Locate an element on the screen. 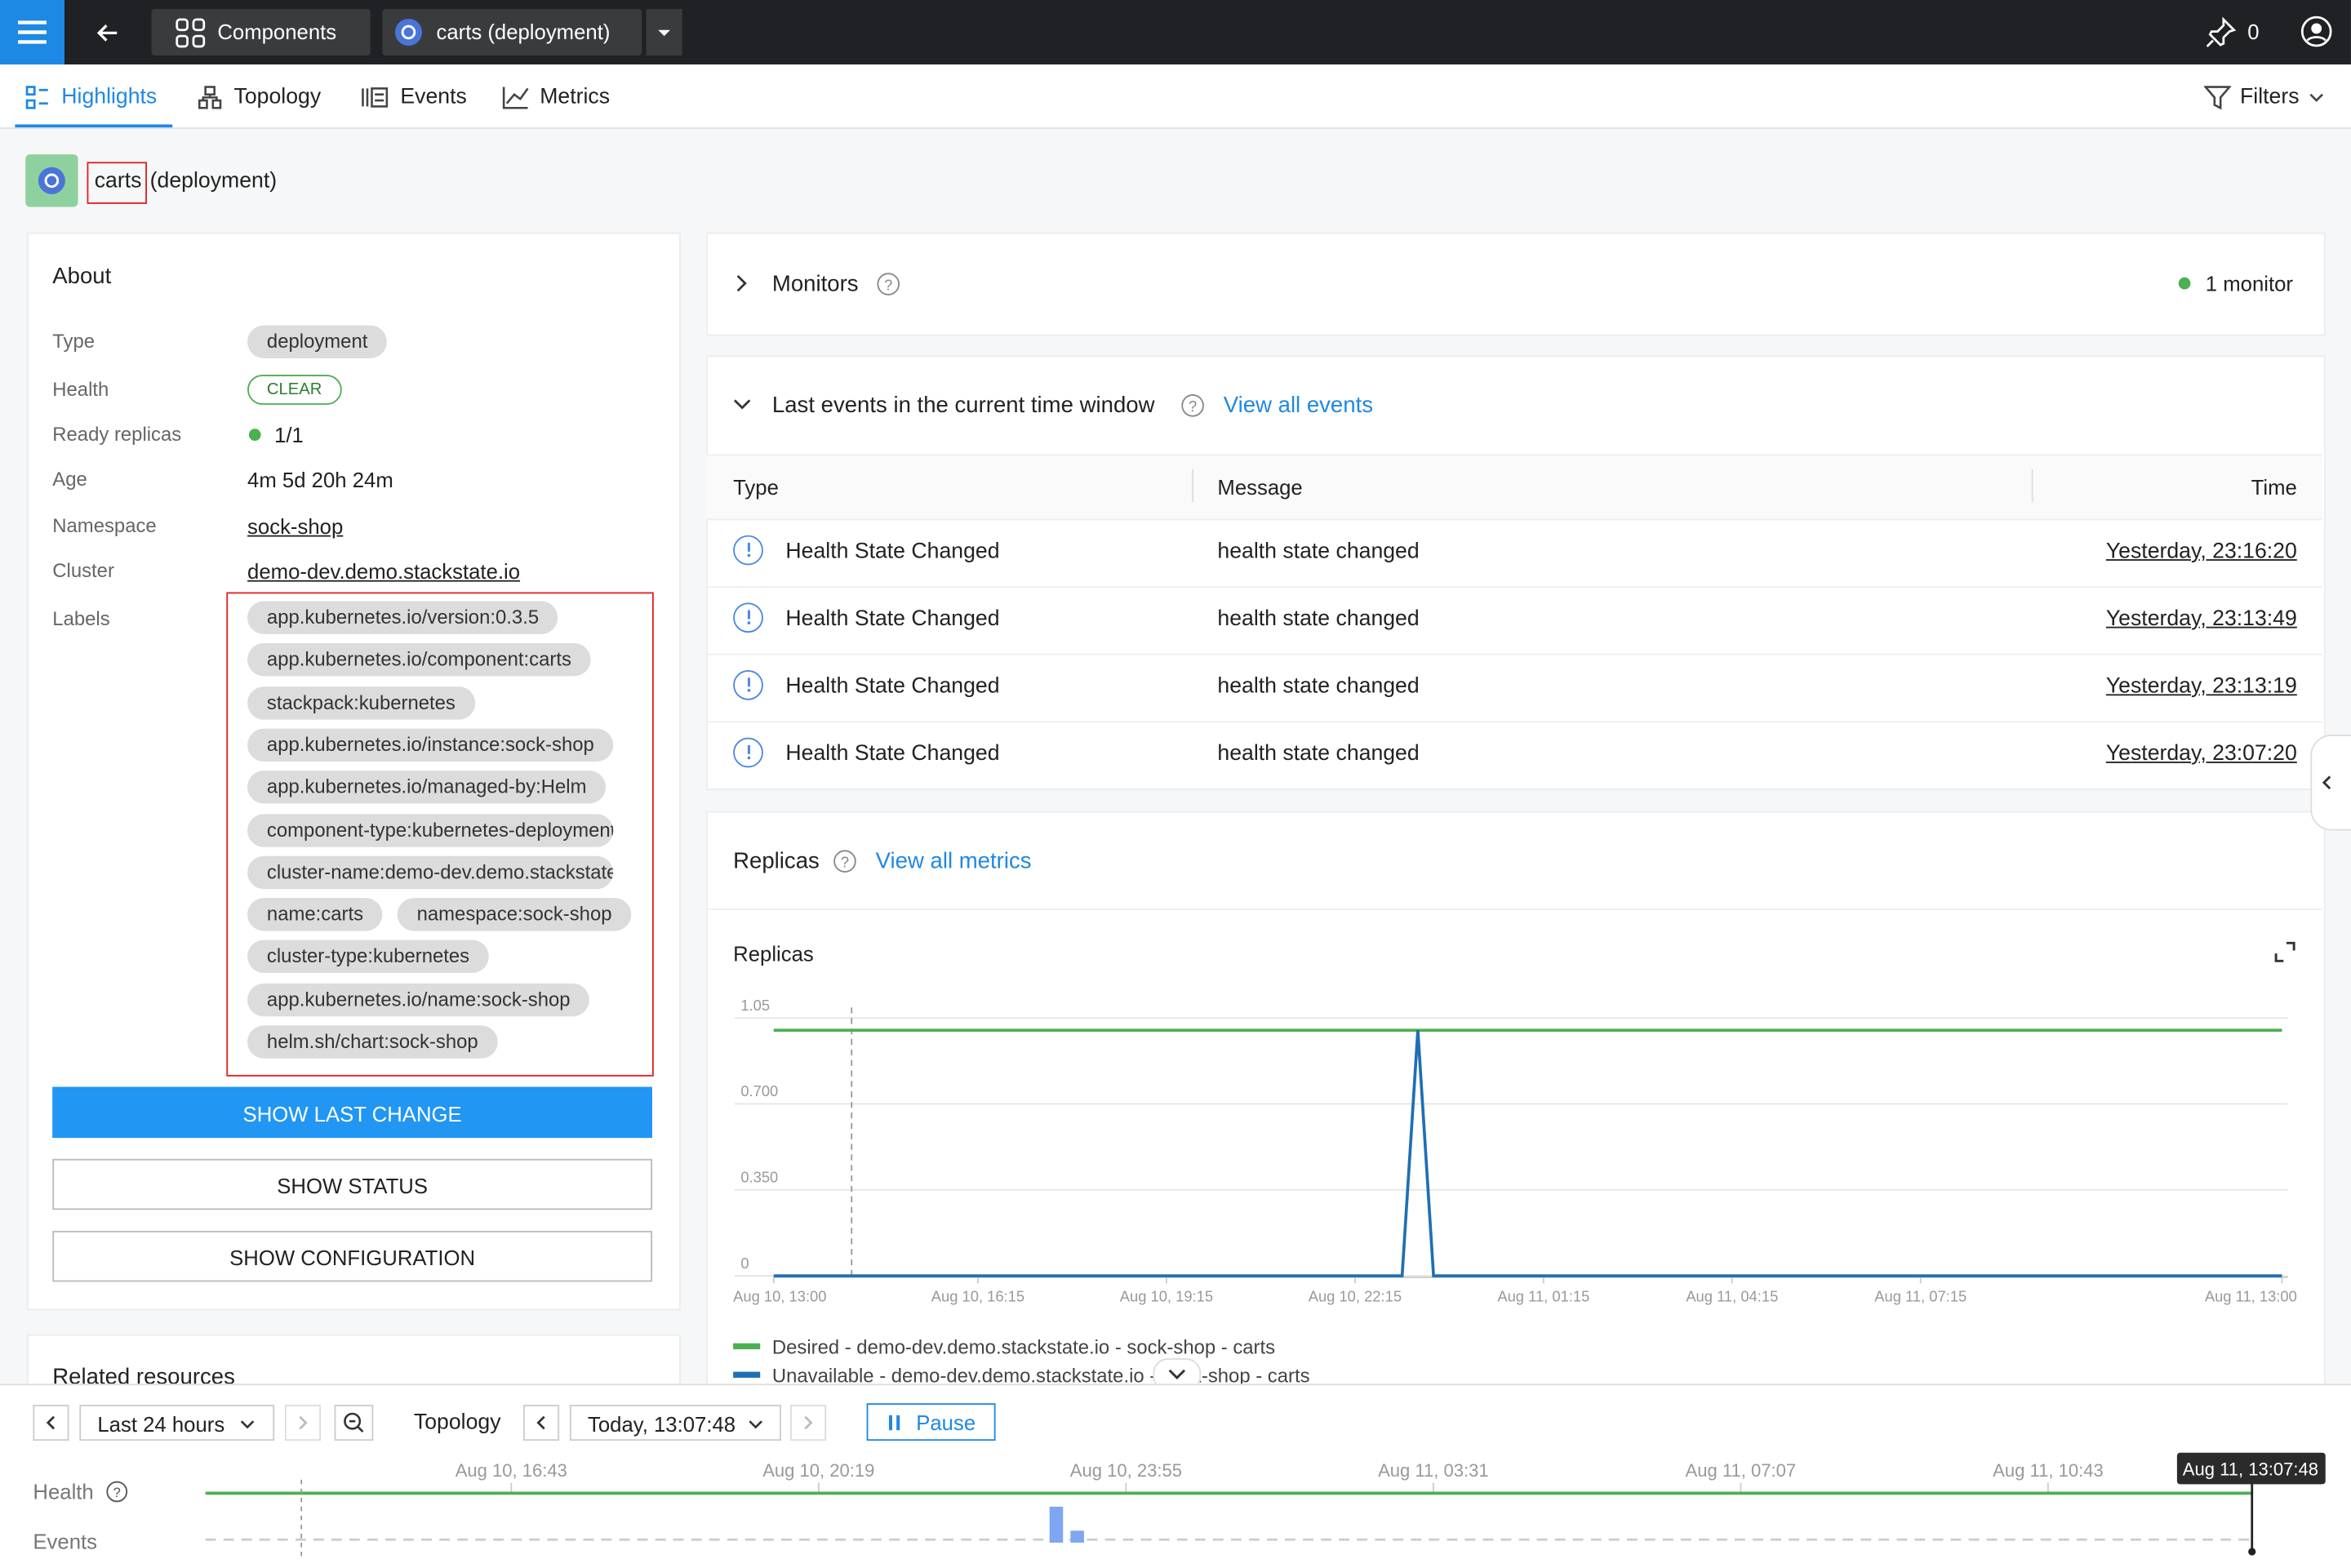 This screenshot has width=2351, height=1568. field-chip: deployment is located at coordinates (317, 341).